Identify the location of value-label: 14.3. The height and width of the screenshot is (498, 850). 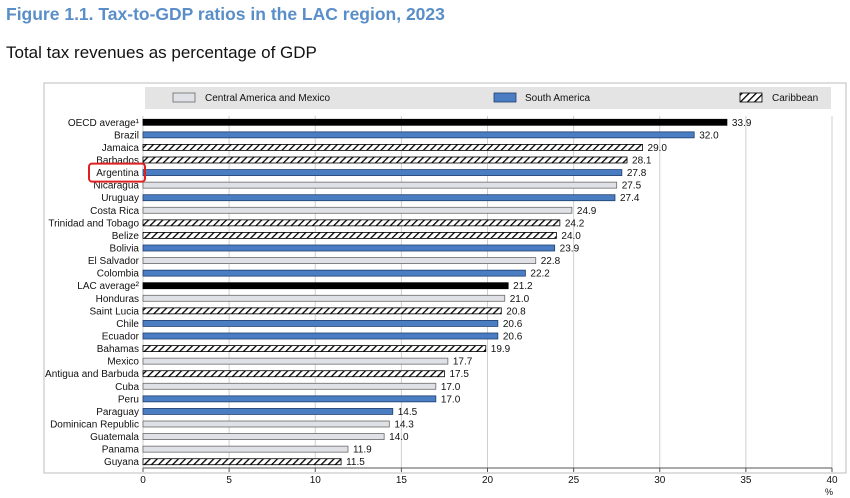
(404, 425).